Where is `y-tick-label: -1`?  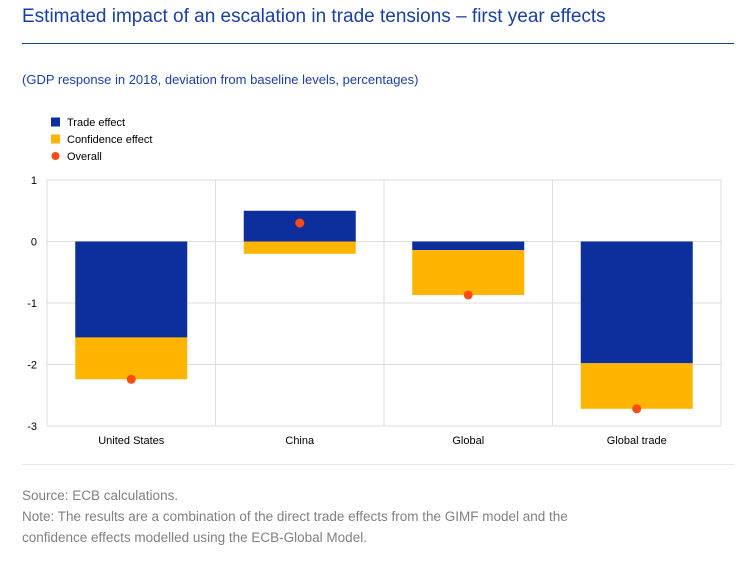
y-tick-label: -1 is located at coordinates (32, 304).